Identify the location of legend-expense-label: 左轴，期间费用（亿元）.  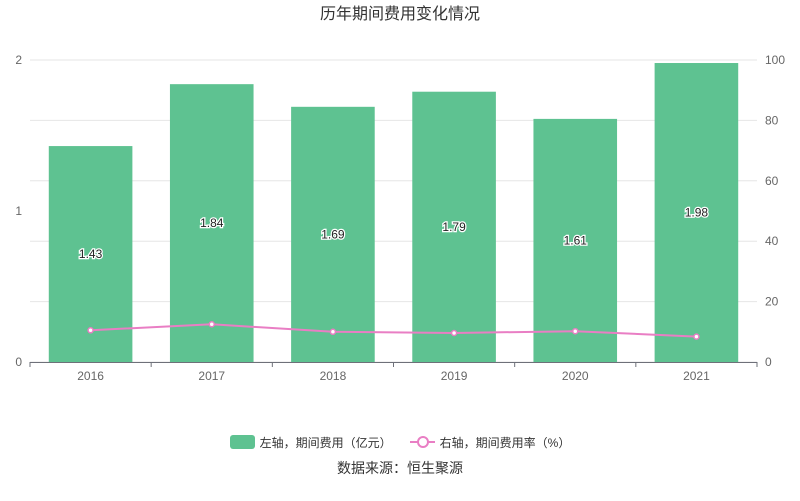
(325, 442).